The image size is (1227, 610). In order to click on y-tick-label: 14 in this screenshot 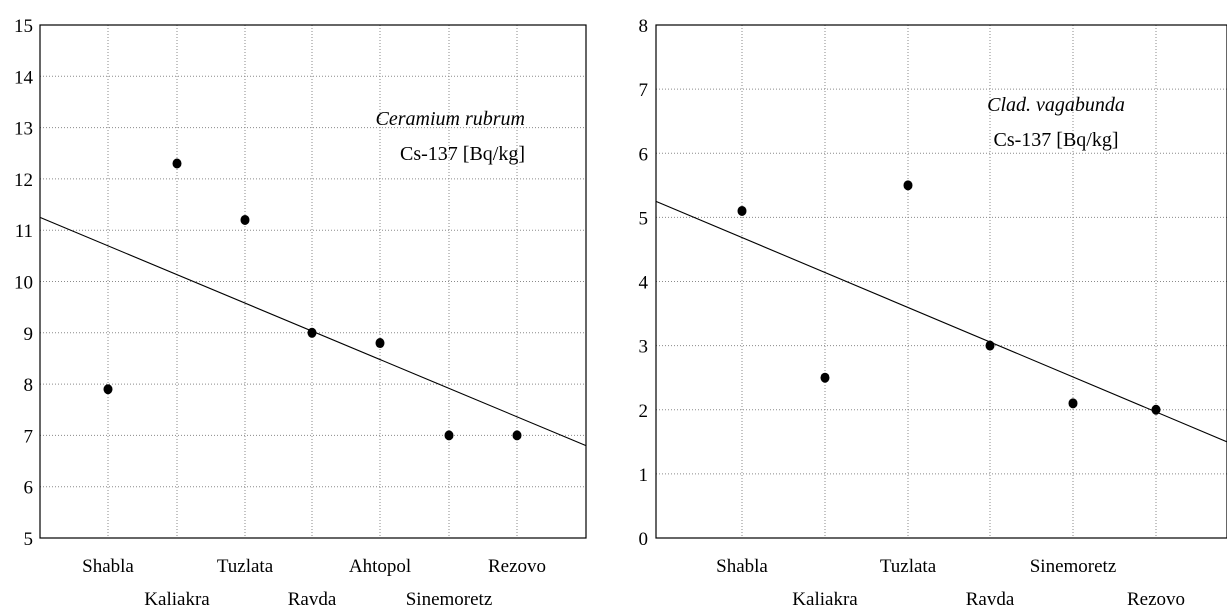, I will do `click(24, 77)`.